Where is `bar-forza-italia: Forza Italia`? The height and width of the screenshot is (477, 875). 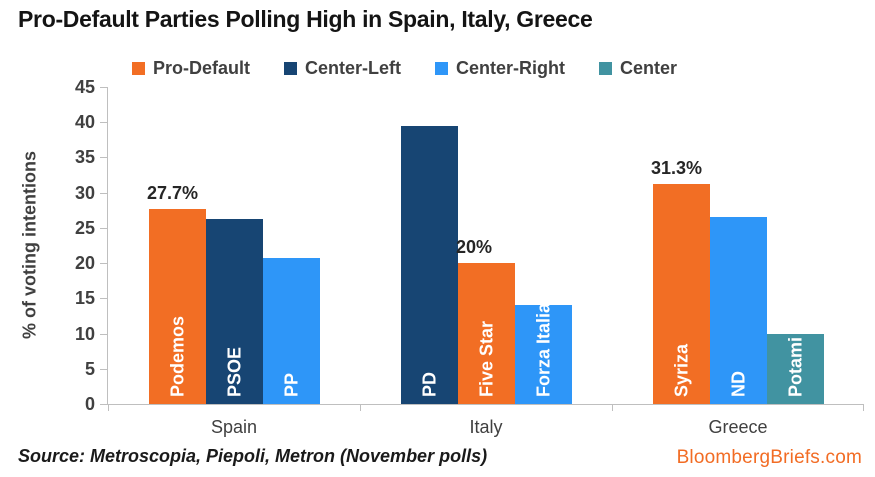 bar-forza-italia: Forza Italia is located at coordinates (543, 353).